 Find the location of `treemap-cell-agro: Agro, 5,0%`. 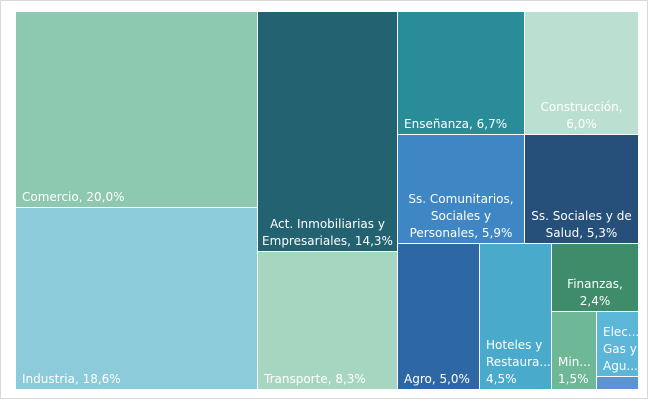

treemap-cell-agro: Agro, 5,0% is located at coordinates (438, 316).